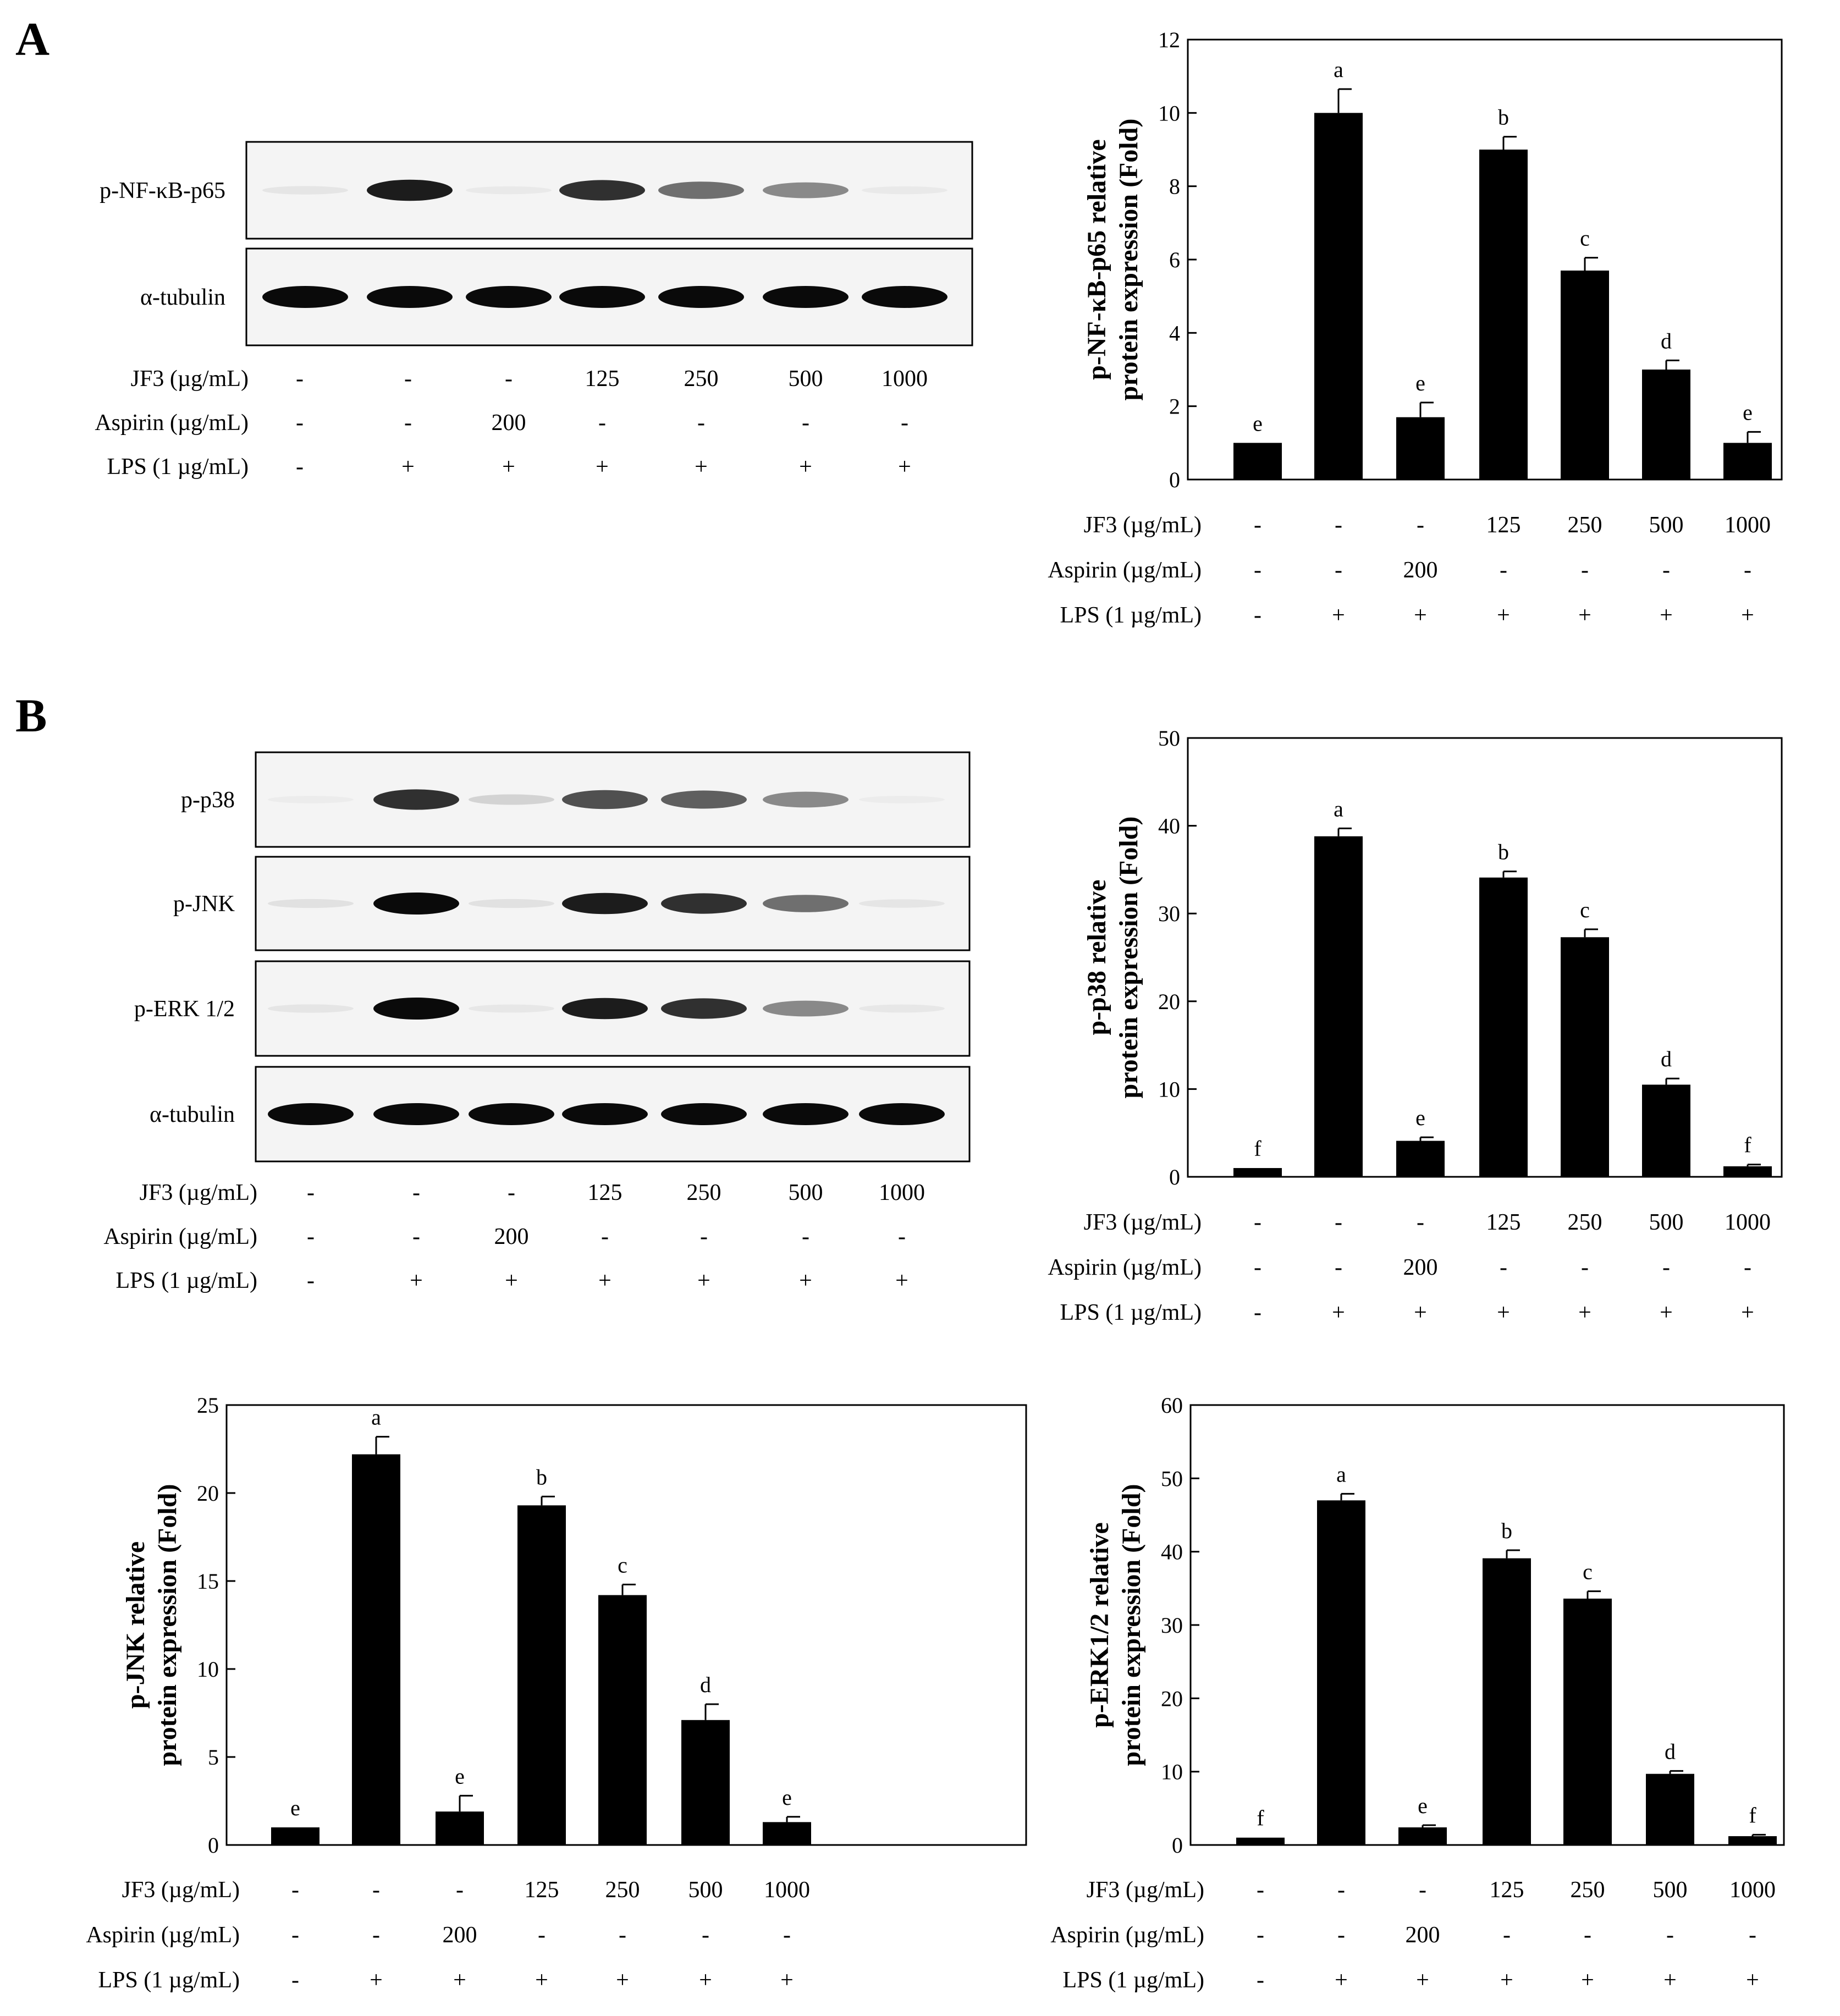  Describe the element at coordinates (1172, 1478) in the screenshot. I see `y-tick-label: 50` at that location.